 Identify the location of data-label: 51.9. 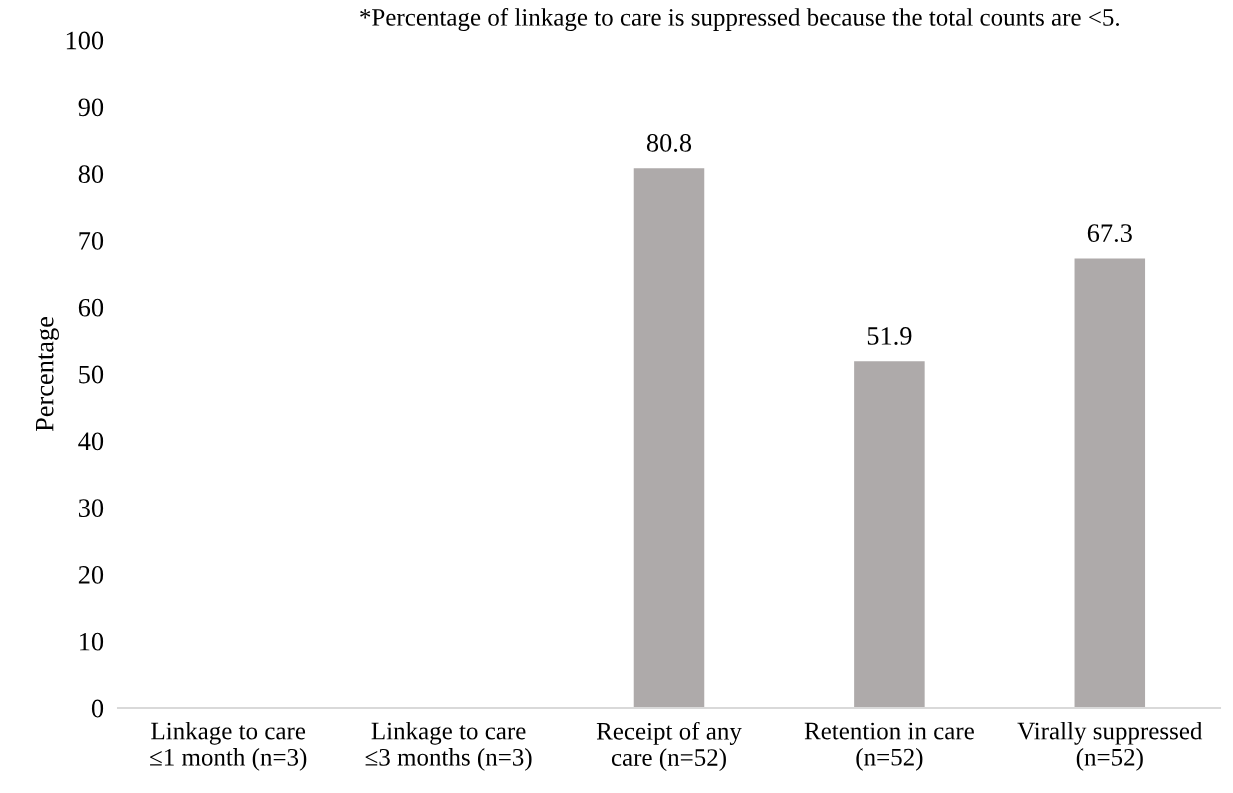
(889, 336).